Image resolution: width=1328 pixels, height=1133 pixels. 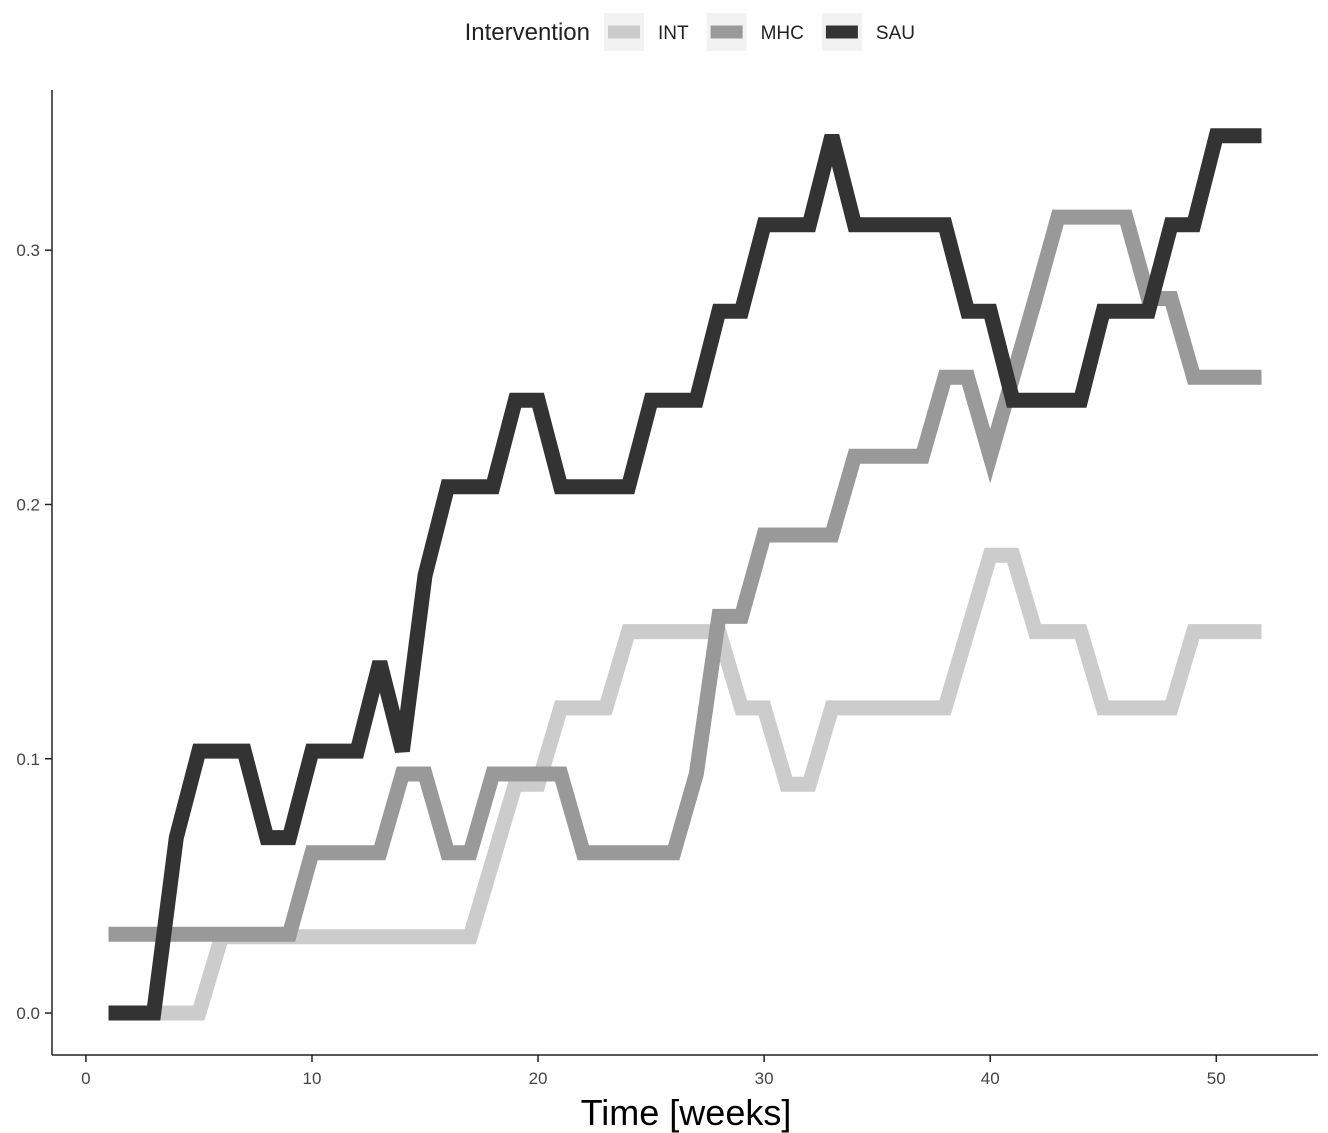 I want to click on legend-label: MHC, so click(x=782, y=33).